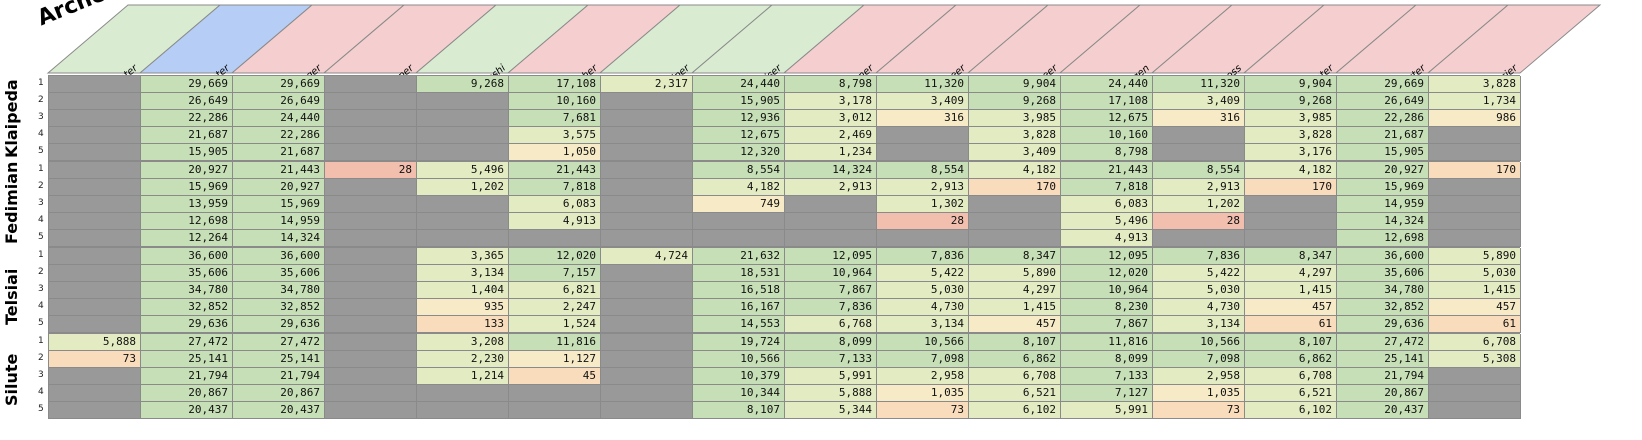  Describe the element at coordinates (1015, 101) in the screenshot. I see `table-cell: 9,268` at that location.